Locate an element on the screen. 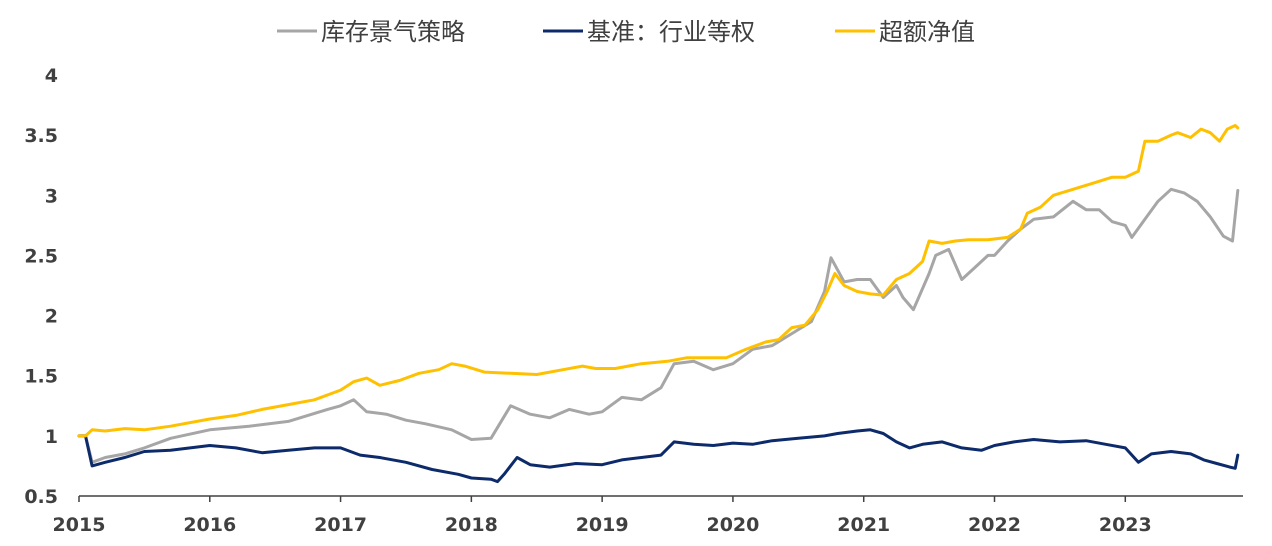  y-tick-label: 2 is located at coordinates (51, 317).